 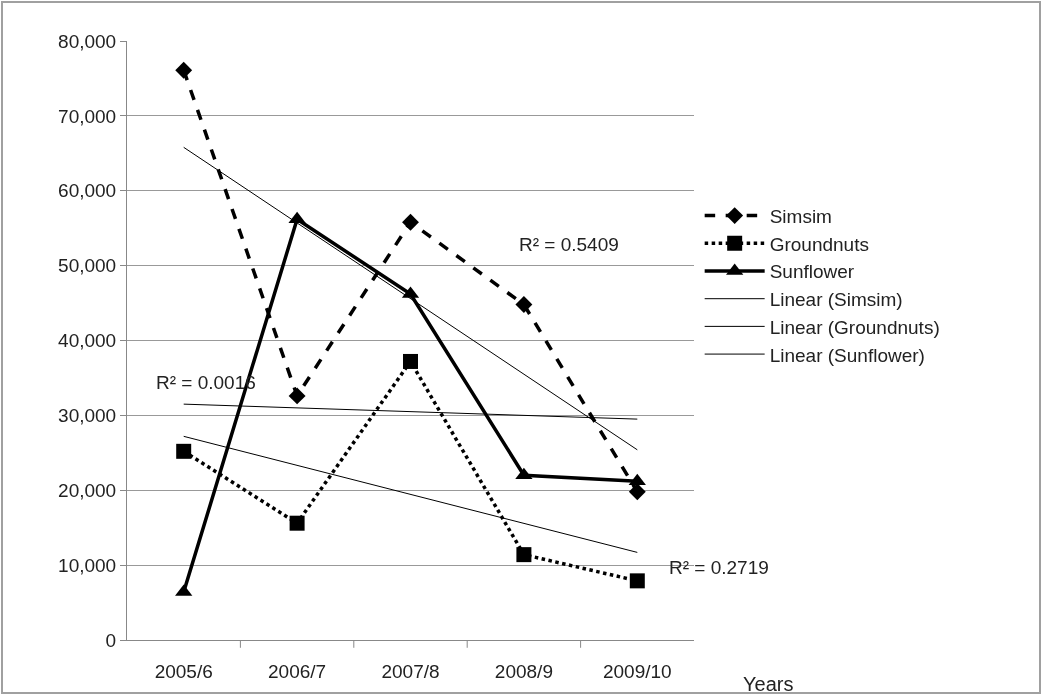 I want to click on y-tick-label: 0, so click(x=111, y=640).